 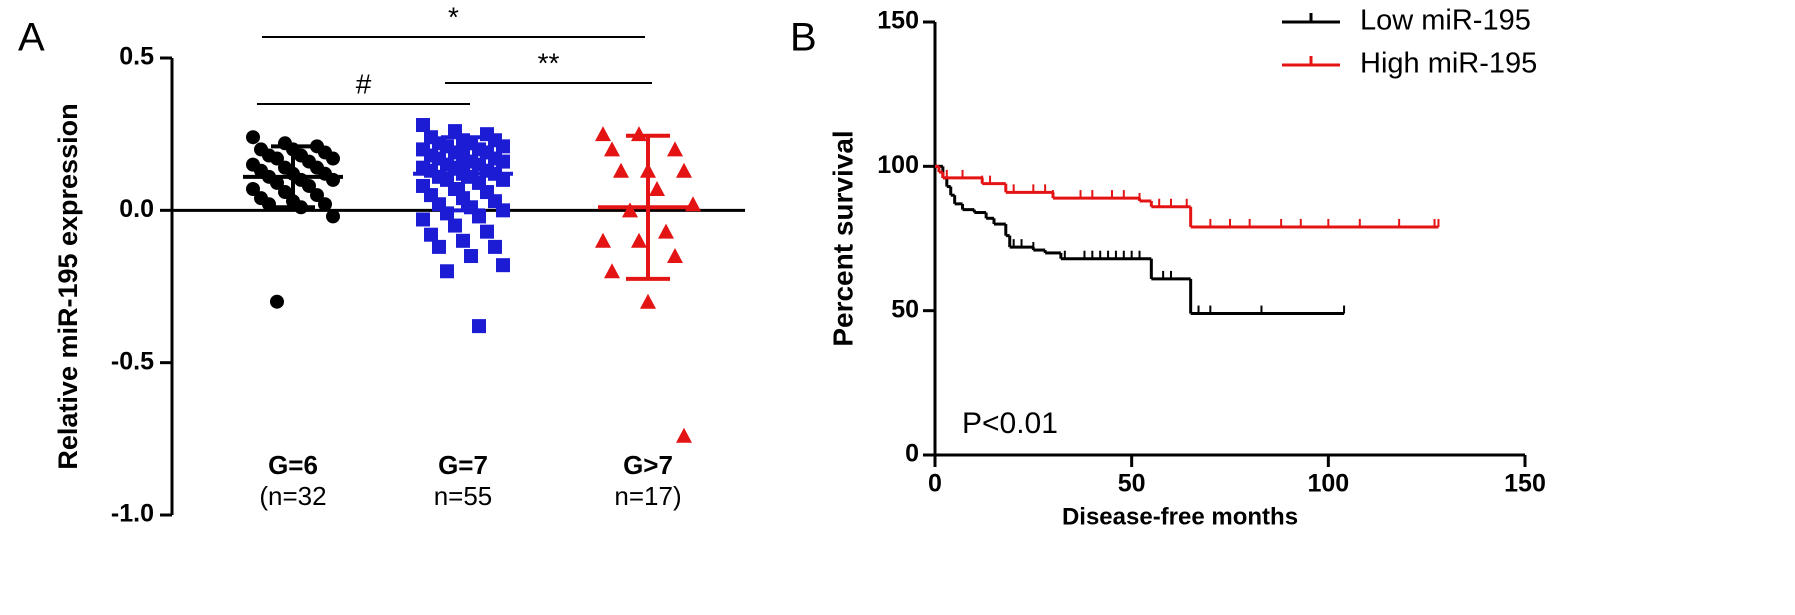 I want to click on category-count: n=55, so click(x=463, y=496).